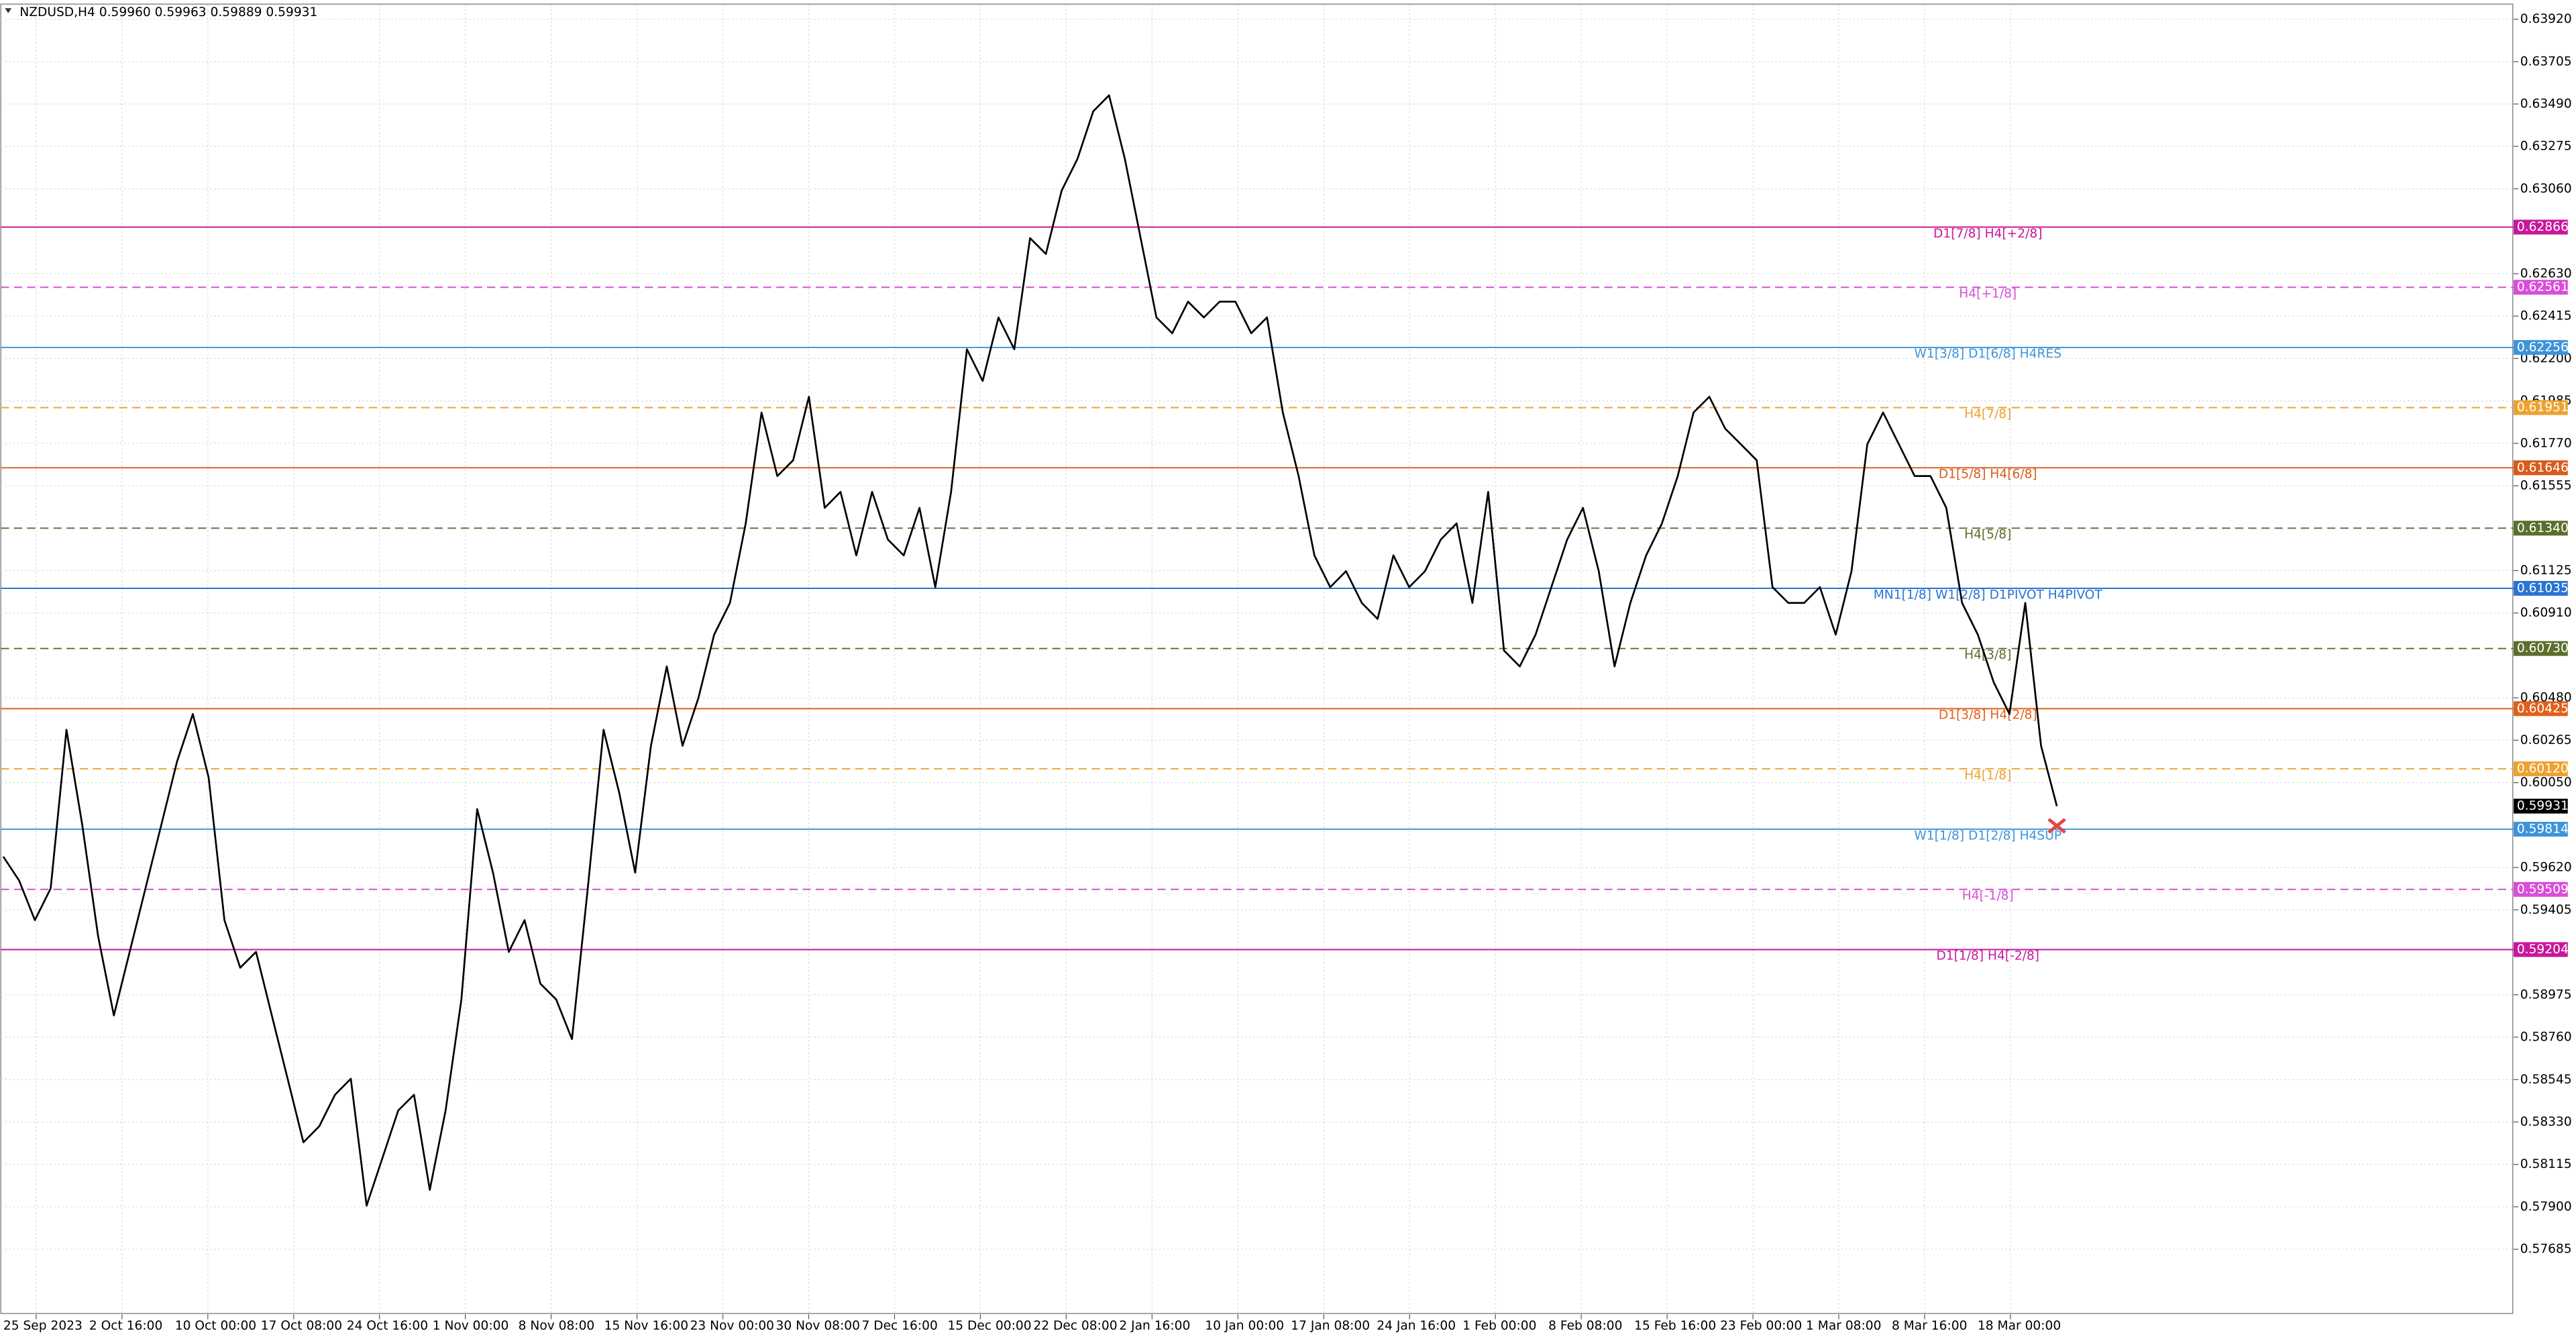 The height and width of the screenshot is (1339, 2576). I want to click on y-tick-label: 0.60910, so click(2546, 613).